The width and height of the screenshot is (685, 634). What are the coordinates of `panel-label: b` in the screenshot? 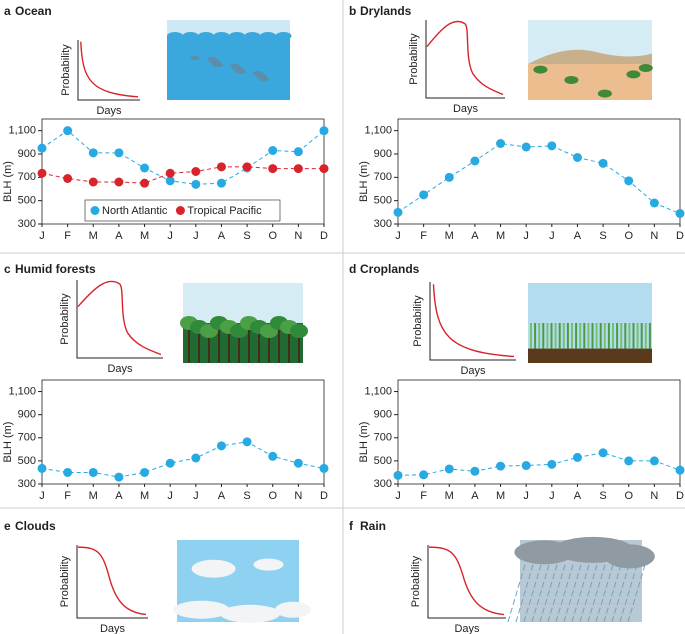 It's located at (352, 11).